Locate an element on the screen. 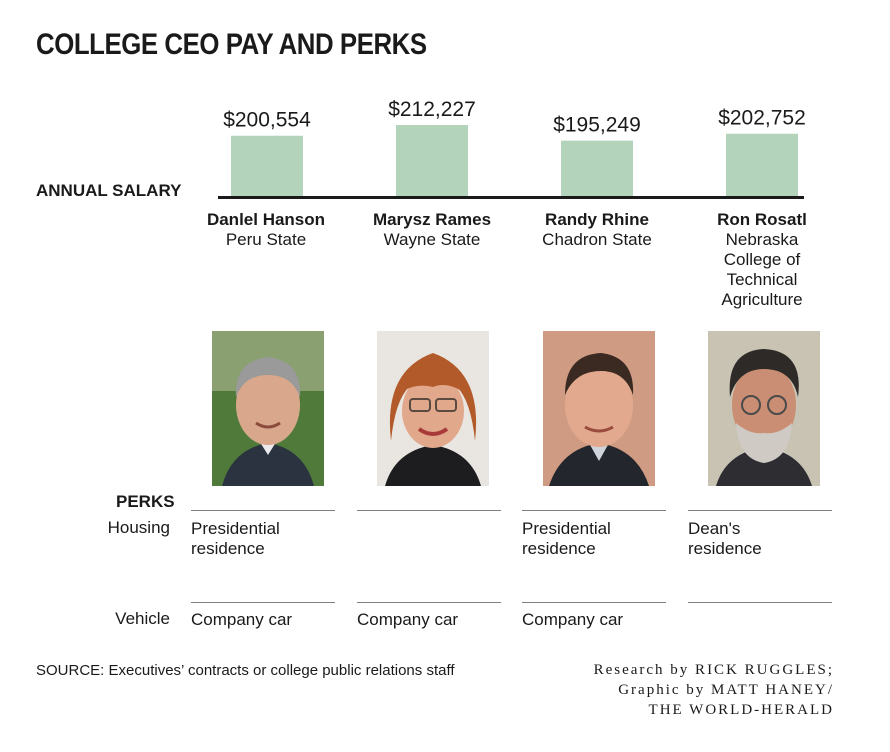 This screenshot has height=752, width=890. ceo-3-photo is located at coordinates (599, 408).